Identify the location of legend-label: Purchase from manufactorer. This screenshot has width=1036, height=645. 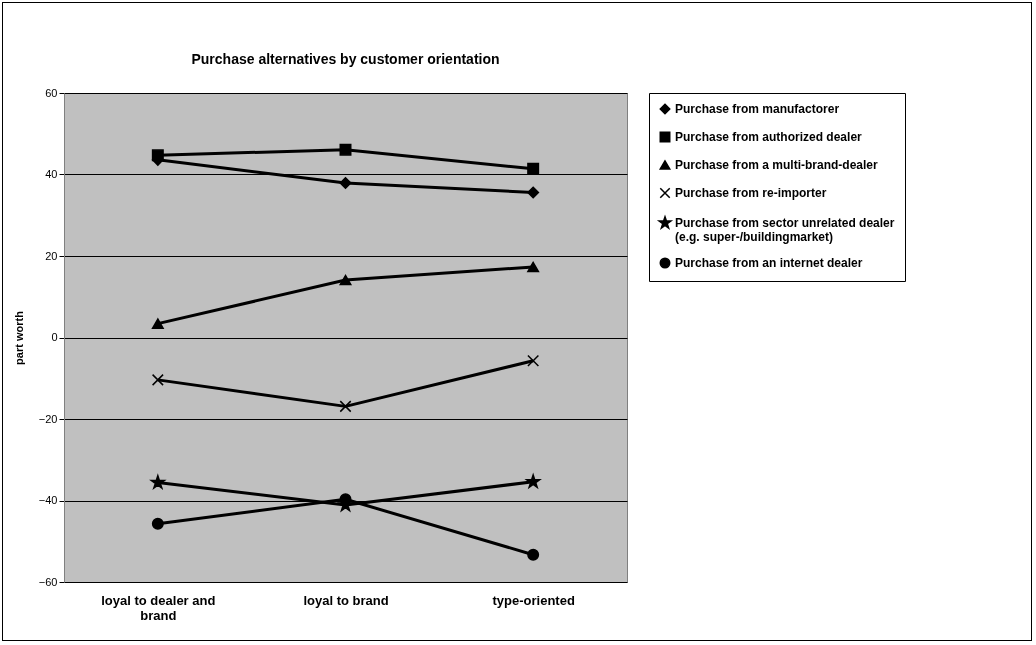
(757, 109).